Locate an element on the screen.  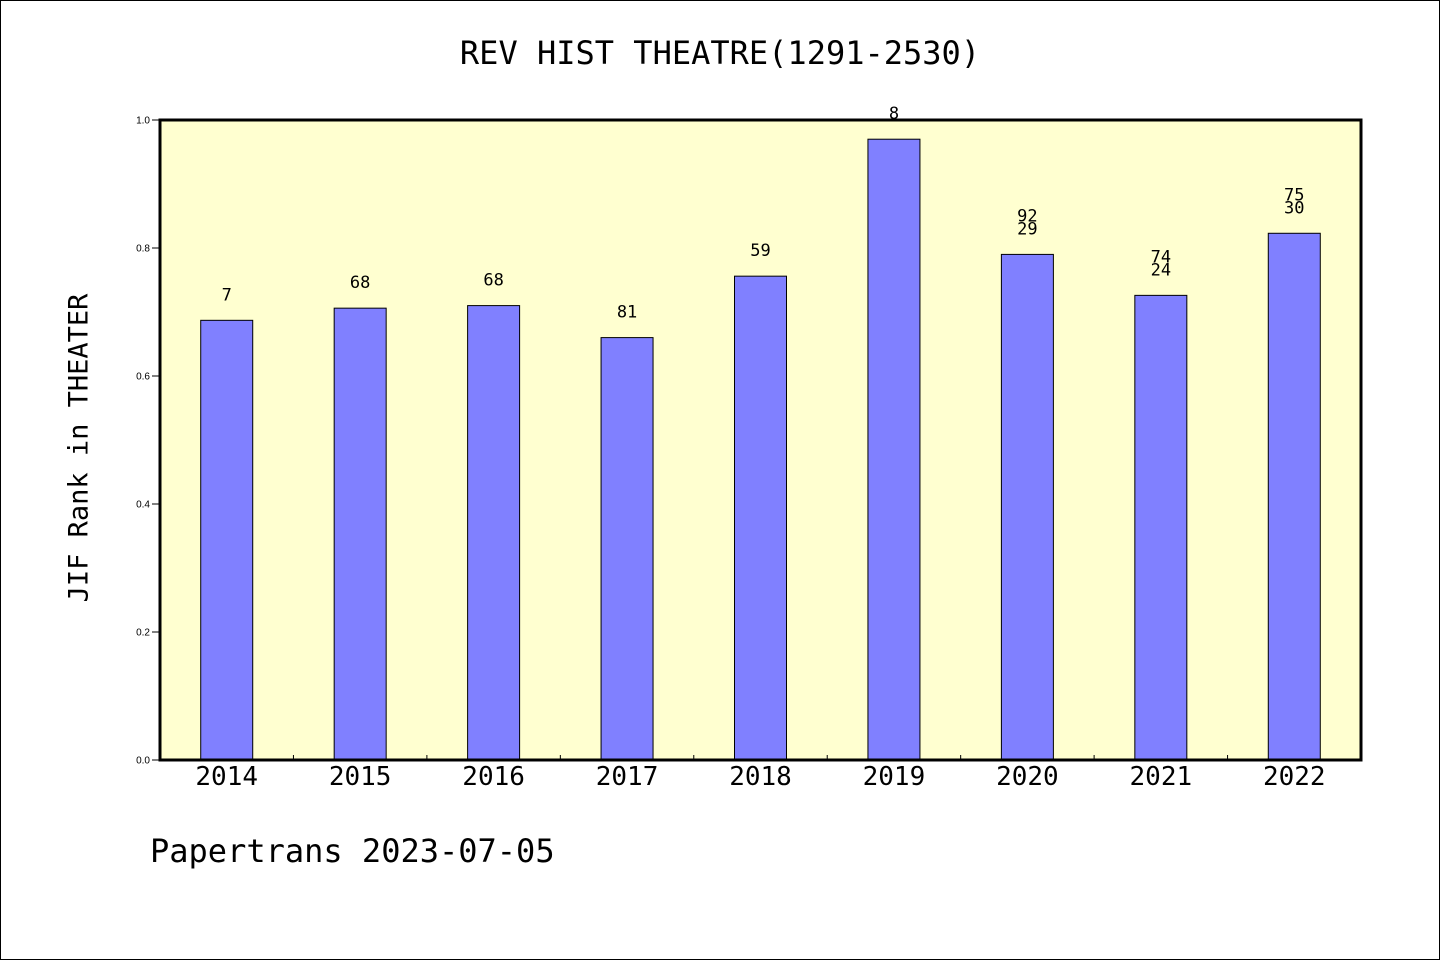
x-tick-label: 2014 is located at coordinates (226, 777).